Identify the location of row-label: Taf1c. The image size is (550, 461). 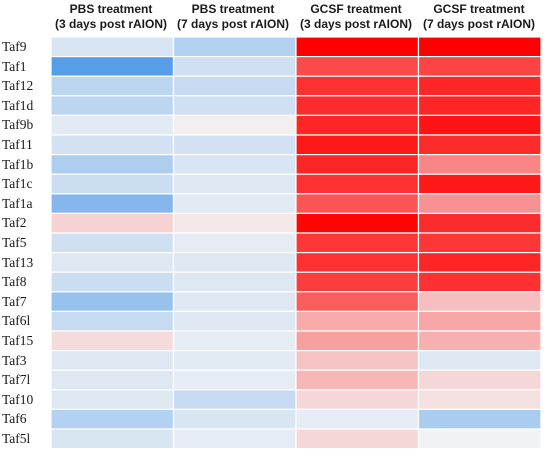
(17, 184).